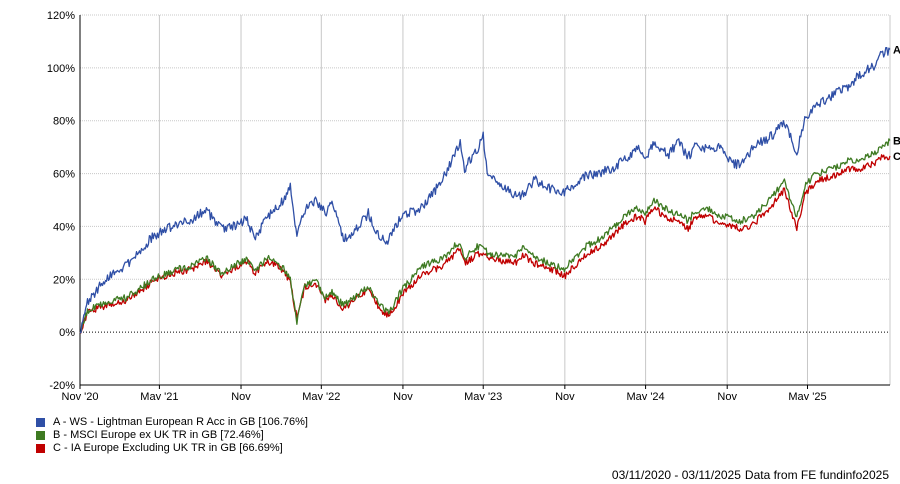 Image resolution: width=900 pixels, height=484 pixels. Describe the element at coordinates (816, 475) in the screenshot. I see `footer-source: Data from FE fundinfo2025` at that location.